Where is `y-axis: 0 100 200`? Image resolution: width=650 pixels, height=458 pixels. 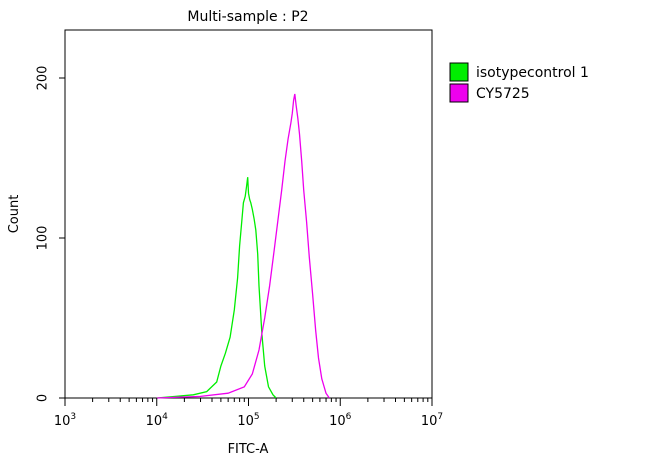 y-axis: 0 100 200 is located at coordinates (50, 234).